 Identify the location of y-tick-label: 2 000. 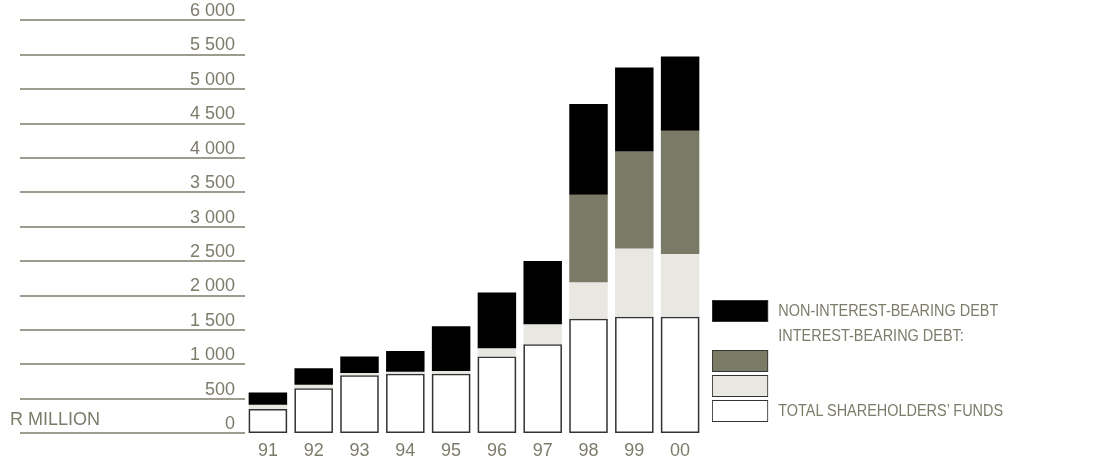
(212, 285).